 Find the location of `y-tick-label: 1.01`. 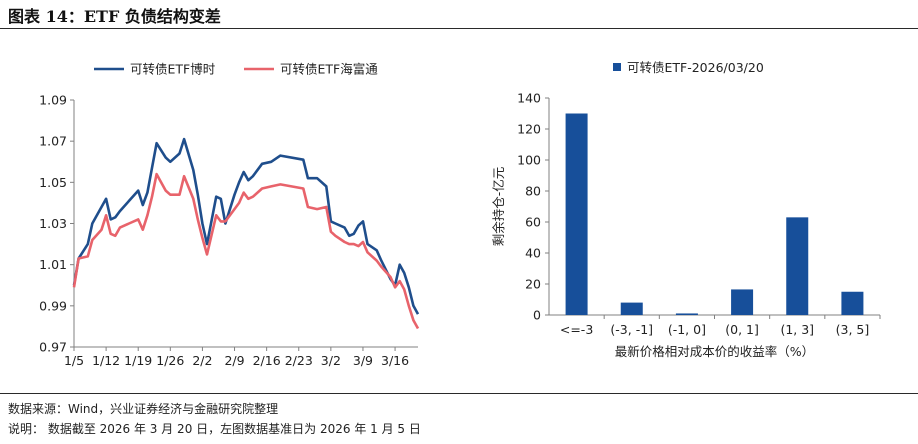

y-tick-label: 1.01 is located at coordinates (53, 264).